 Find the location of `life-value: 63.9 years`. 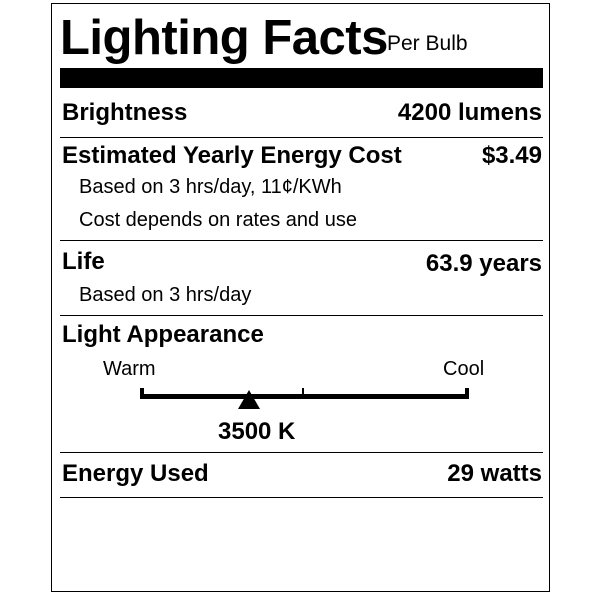

life-value: 63.9 years is located at coordinates (483, 263).